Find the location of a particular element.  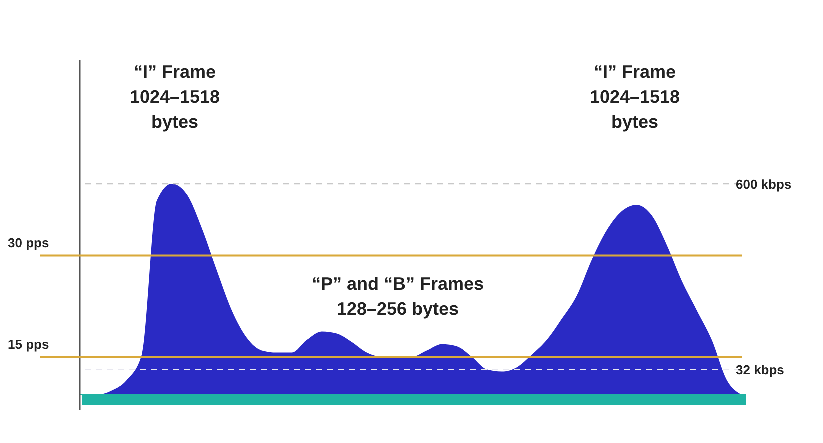

annotation: “P” and “B” Frames 128–256 bytes is located at coordinates (398, 296).